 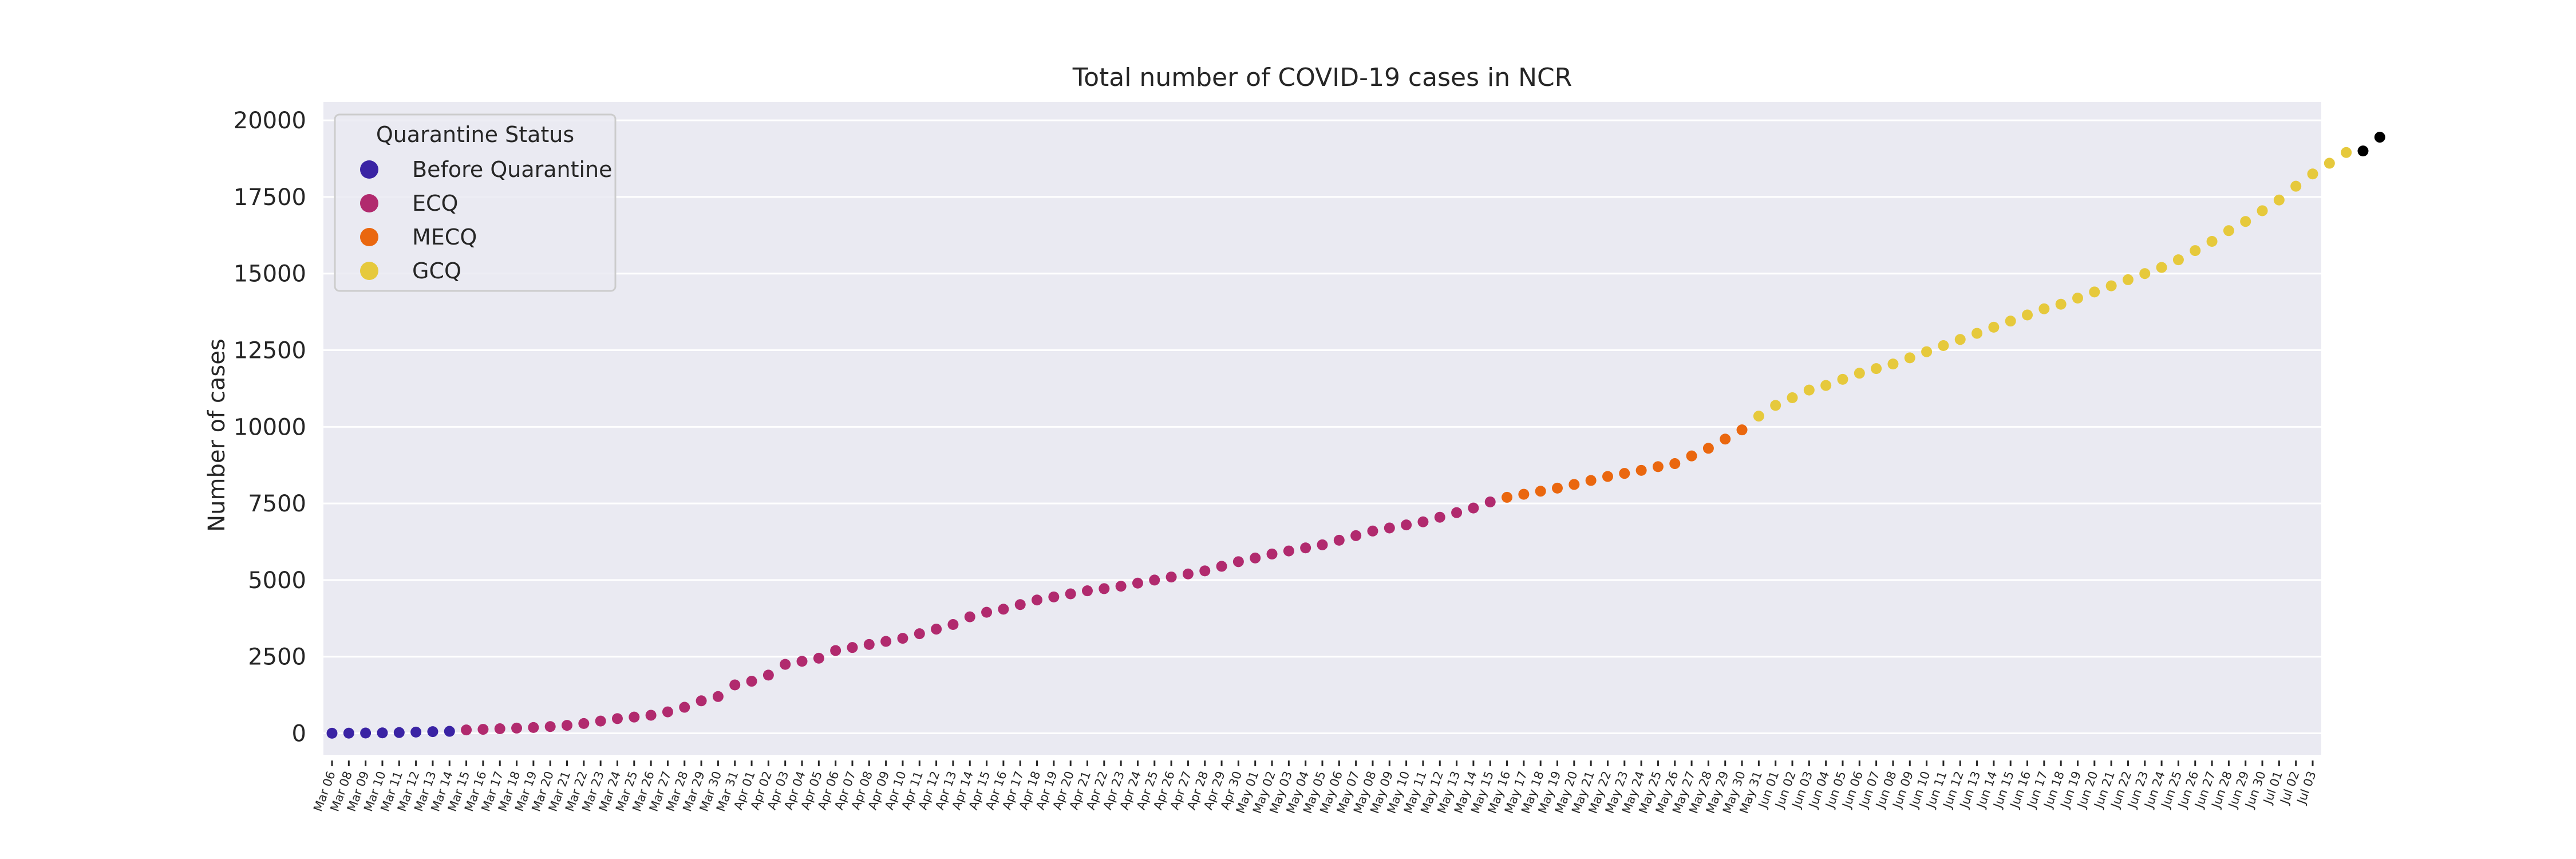 What do you see at coordinates (270, 197) in the screenshot?
I see `y-tick-label-7: 17500` at bounding box center [270, 197].